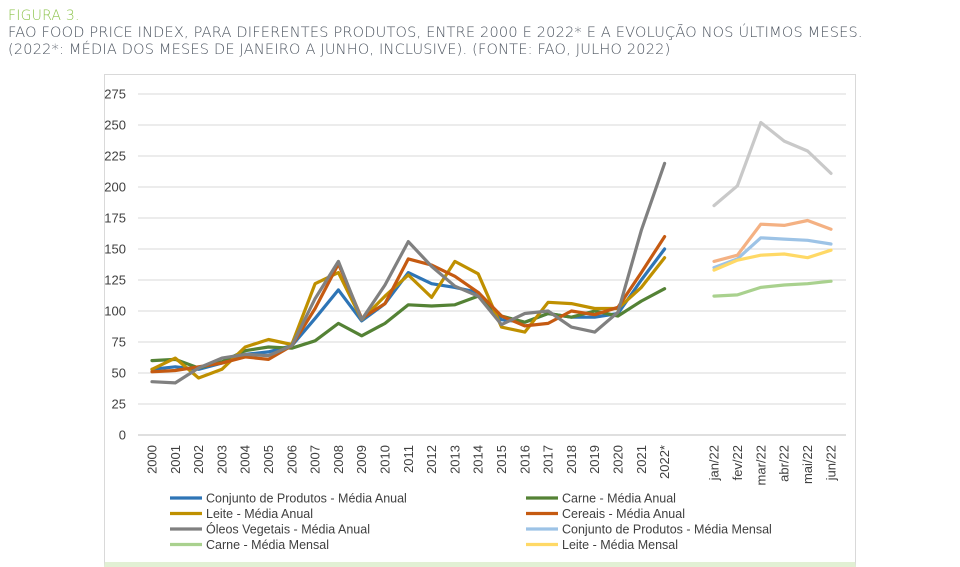 This screenshot has height=567, width=960. Describe the element at coordinates (115, 94) in the screenshot. I see `y-tick-label: 275` at that location.